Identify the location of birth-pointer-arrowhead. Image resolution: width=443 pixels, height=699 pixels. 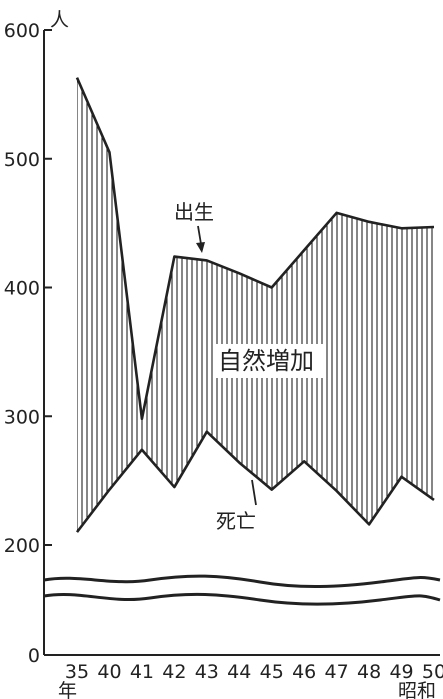
(200, 247).